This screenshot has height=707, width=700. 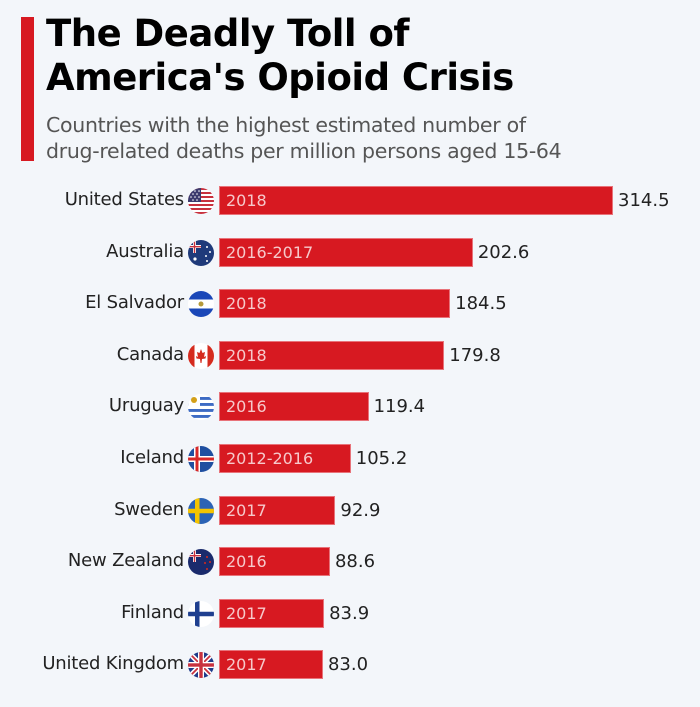 What do you see at coordinates (201, 201) in the screenshot?
I see `us-flag-icon` at bounding box center [201, 201].